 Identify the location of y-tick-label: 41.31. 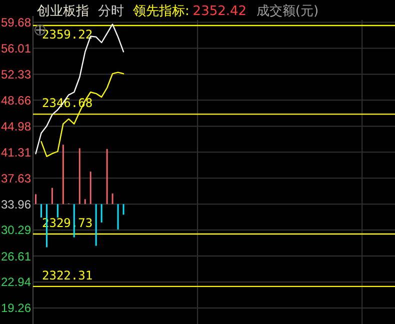
(16, 152).